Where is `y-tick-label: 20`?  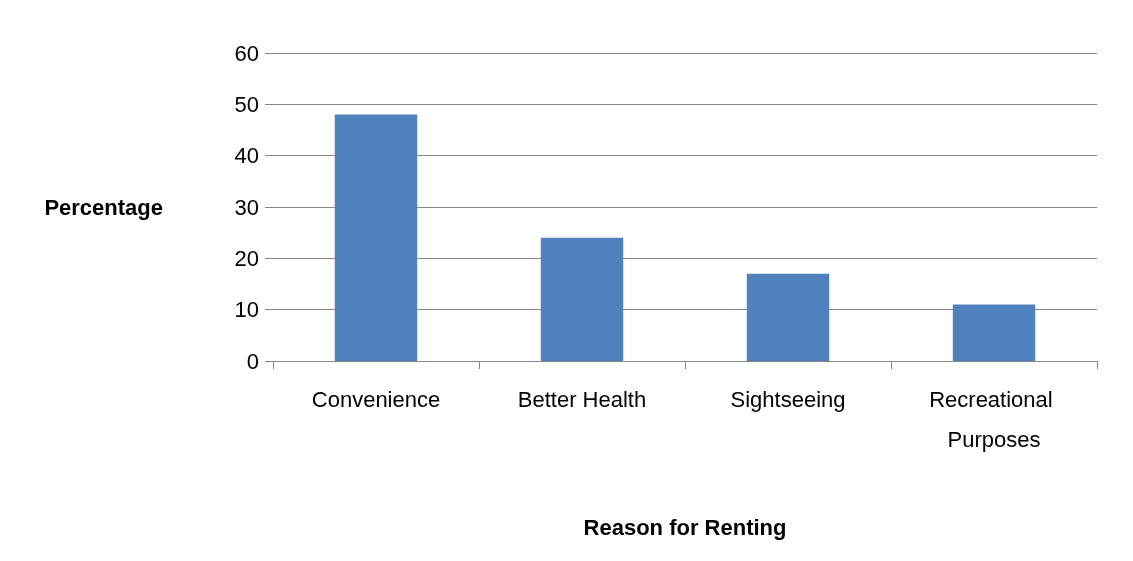
y-tick-label: 20 is located at coordinates (246, 258).